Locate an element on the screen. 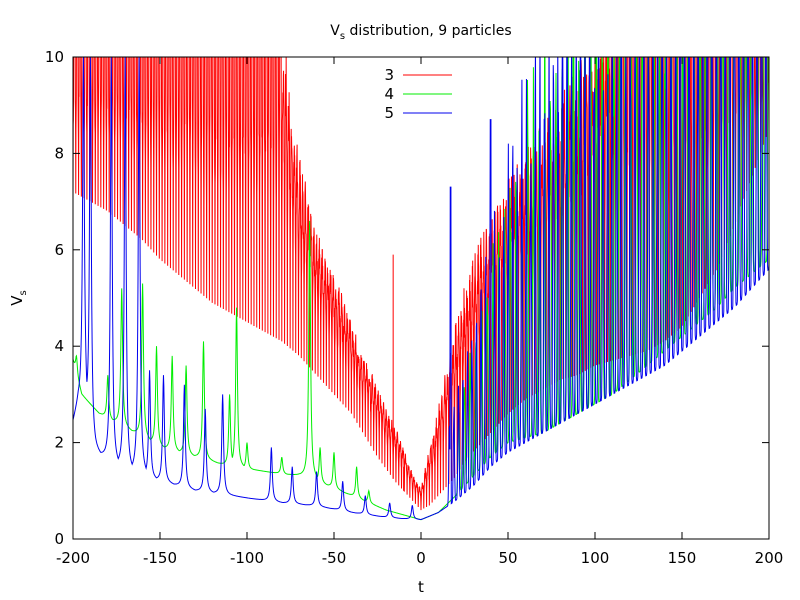  y-axis-label: Vs is located at coordinates (18, 297).